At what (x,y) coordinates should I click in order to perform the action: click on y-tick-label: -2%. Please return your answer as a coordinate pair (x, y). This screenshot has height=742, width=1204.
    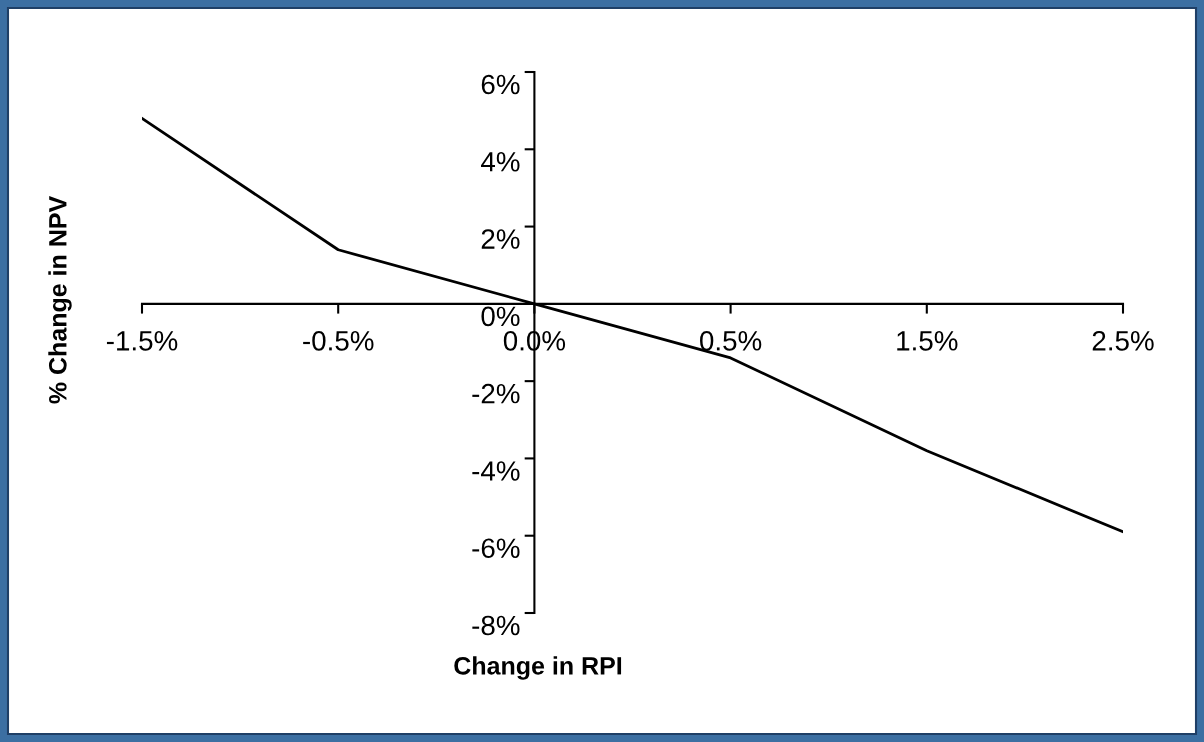
    Looking at the image, I should click on (496, 393).